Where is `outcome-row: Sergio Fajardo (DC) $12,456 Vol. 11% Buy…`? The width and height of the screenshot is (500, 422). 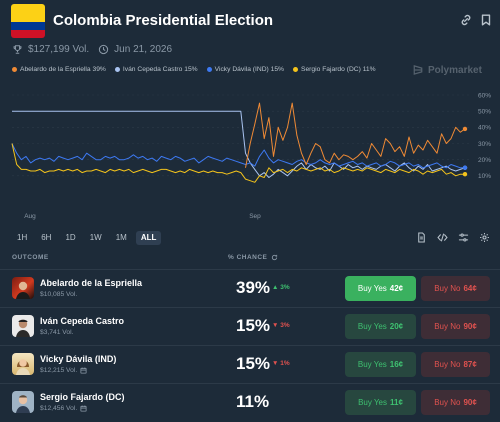
outcome-row: Sergio Fajardo (DC) $12,456 Vol. 11% Buy… is located at coordinates (250, 402).